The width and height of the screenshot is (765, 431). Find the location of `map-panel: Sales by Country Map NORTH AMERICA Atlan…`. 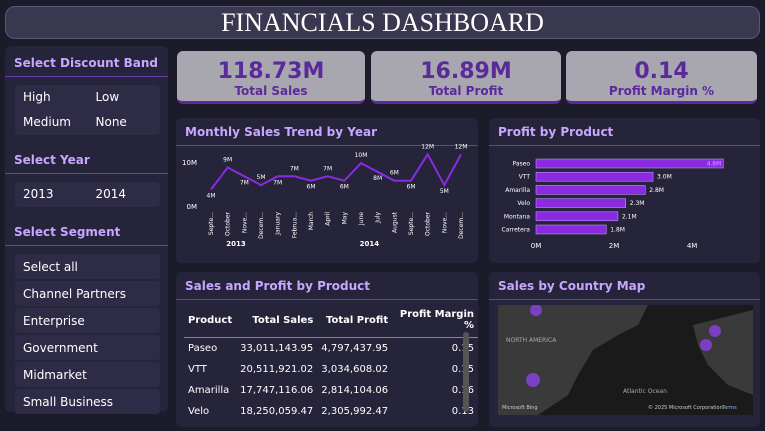

map-panel: Sales by Country Map NORTH AMERICA Atlan… is located at coordinates (624, 349).